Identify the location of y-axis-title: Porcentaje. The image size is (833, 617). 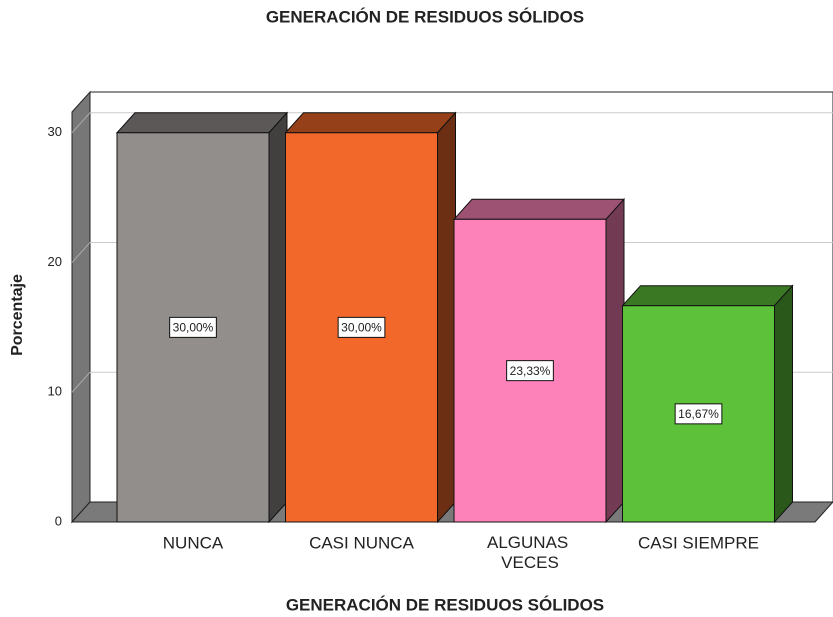
(17, 315).